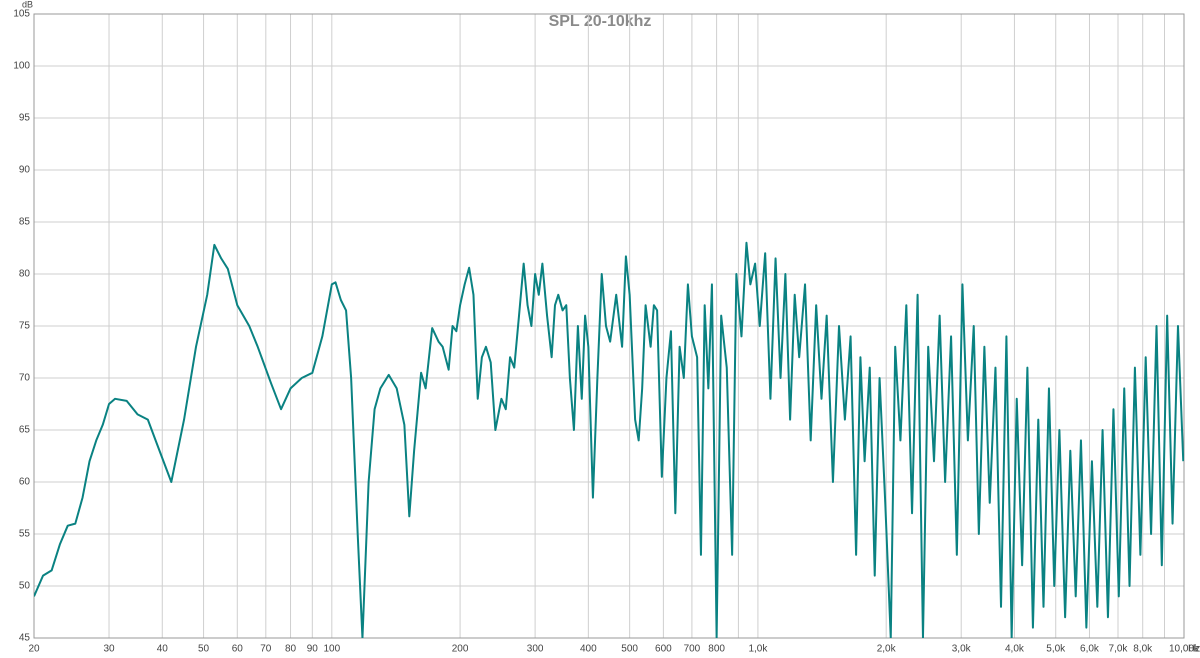 This screenshot has height=658, width=1200. What do you see at coordinates (1143, 649) in the screenshot?
I see `x-tick-label: 8,0k` at bounding box center [1143, 649].